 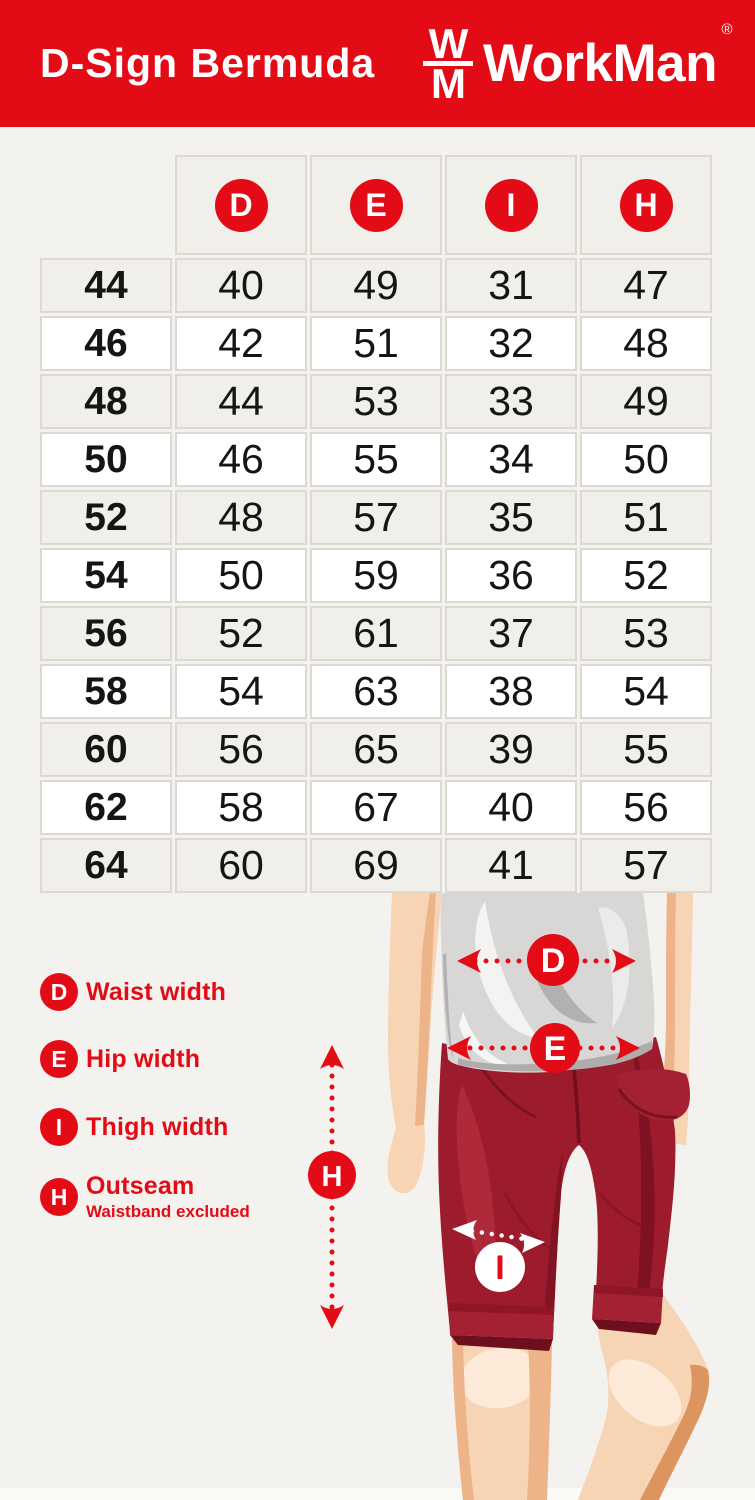 I want to click on value-cell: 33, so click(x=511, y=401).